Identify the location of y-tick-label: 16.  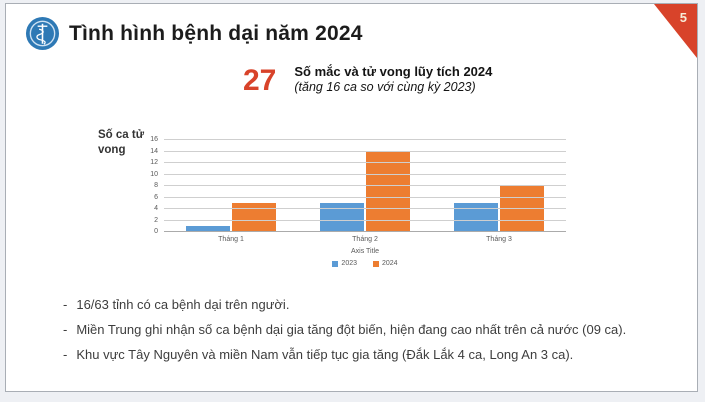
(154, 139).